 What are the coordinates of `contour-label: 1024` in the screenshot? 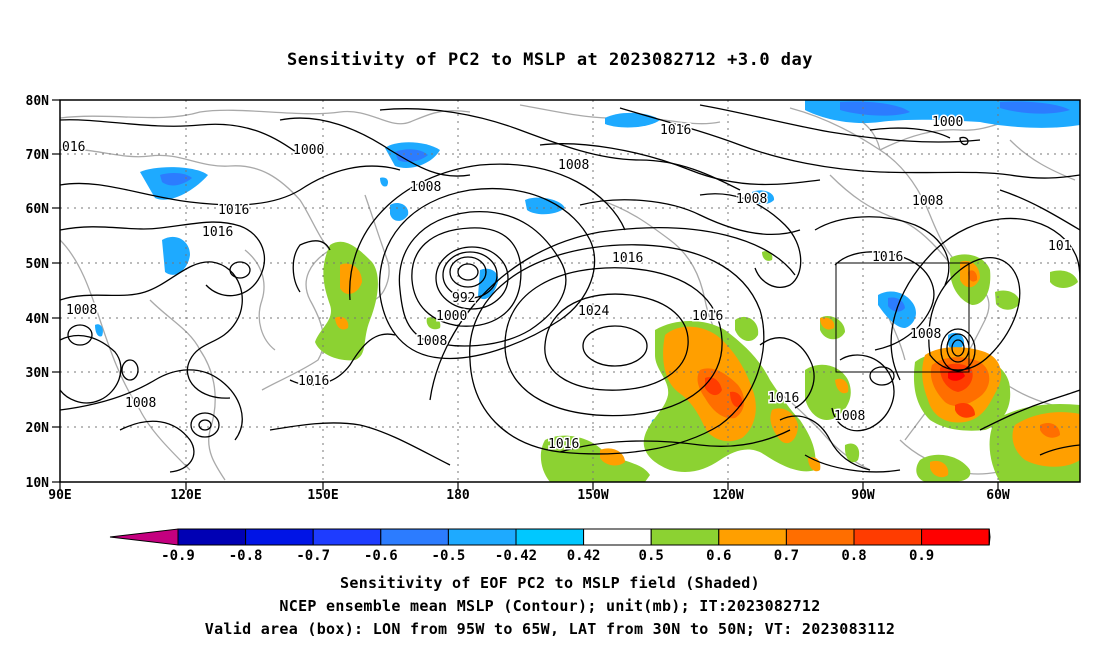 It's located at (593, 311).